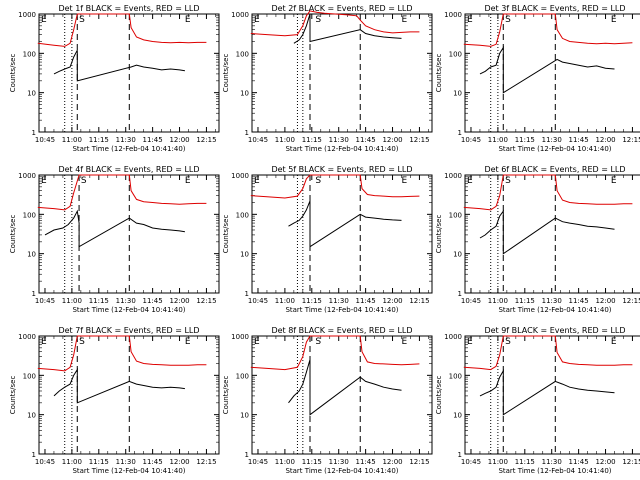 The height and width of the screenshot is (480, 640). I want to click on panel-title: Det 8f BLACK = Events, RED = LLD, so click(341, 330).